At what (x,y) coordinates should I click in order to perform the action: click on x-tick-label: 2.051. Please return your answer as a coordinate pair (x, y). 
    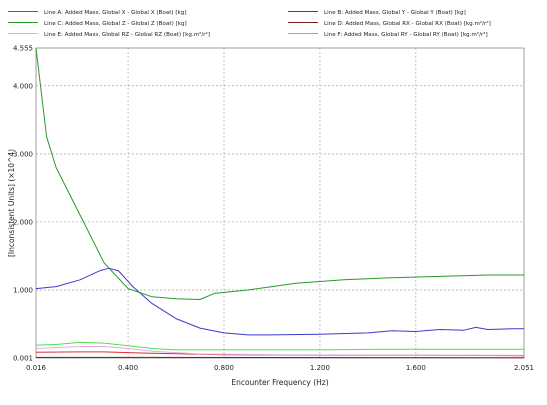
    Looking at the image, I should click on (524, 368).